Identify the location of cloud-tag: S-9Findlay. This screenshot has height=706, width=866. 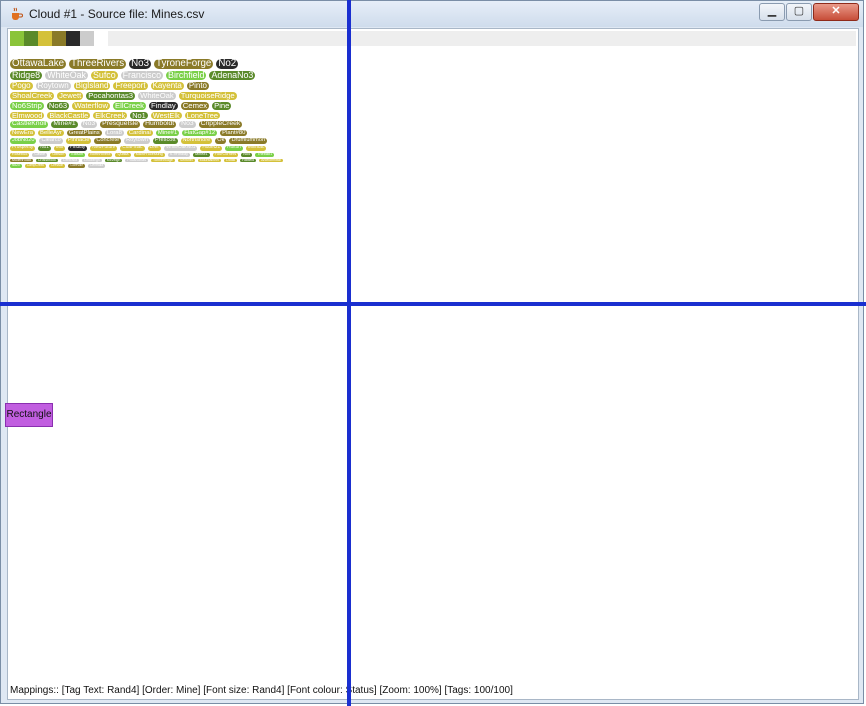
(179, 154).